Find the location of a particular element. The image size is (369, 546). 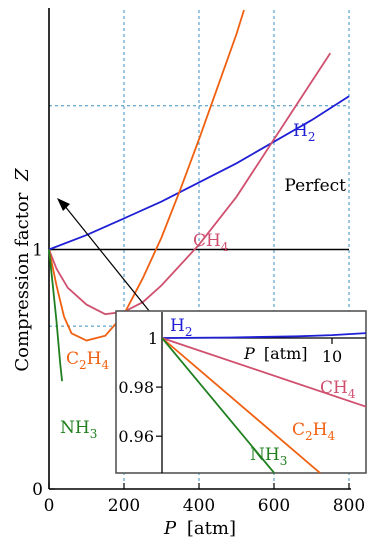

inset-series-line-nh3 is located at coordinates (218, 405).